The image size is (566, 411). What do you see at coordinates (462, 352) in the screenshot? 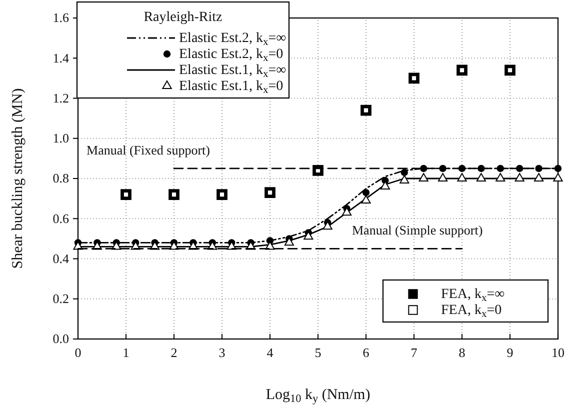
I see `x-tick-label: 8` at bounding box center [462, 352].